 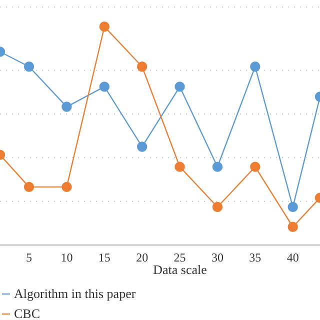 I want to click on x-tick-label: 15, so click(x=104, y=257).